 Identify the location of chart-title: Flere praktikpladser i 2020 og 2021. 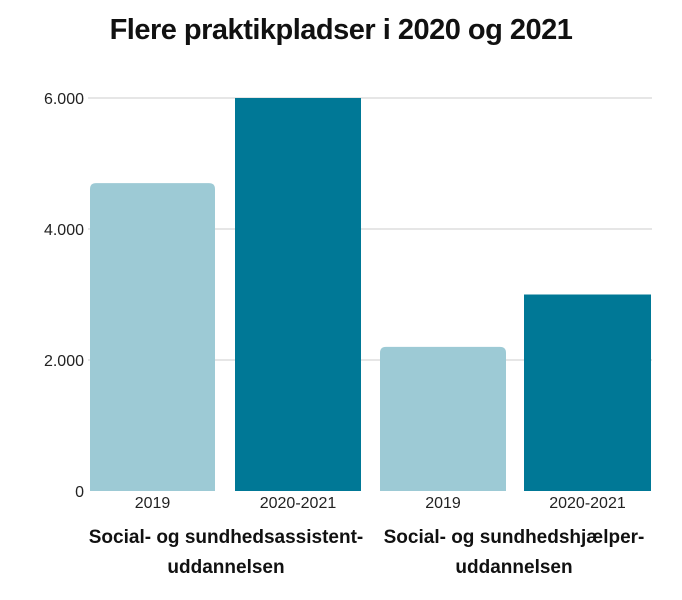
(341, 30).